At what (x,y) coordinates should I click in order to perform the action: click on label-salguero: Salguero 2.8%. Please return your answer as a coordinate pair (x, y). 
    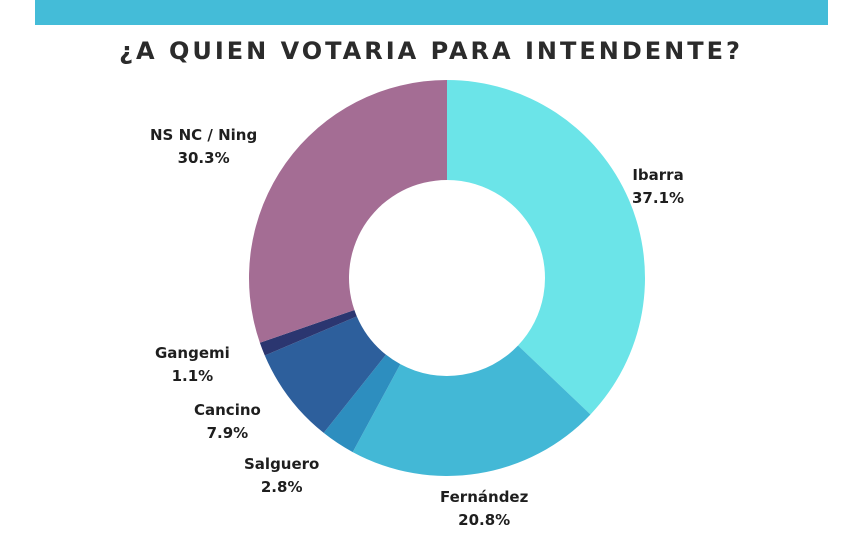
    Looking at the image, I should click on (281, 476).